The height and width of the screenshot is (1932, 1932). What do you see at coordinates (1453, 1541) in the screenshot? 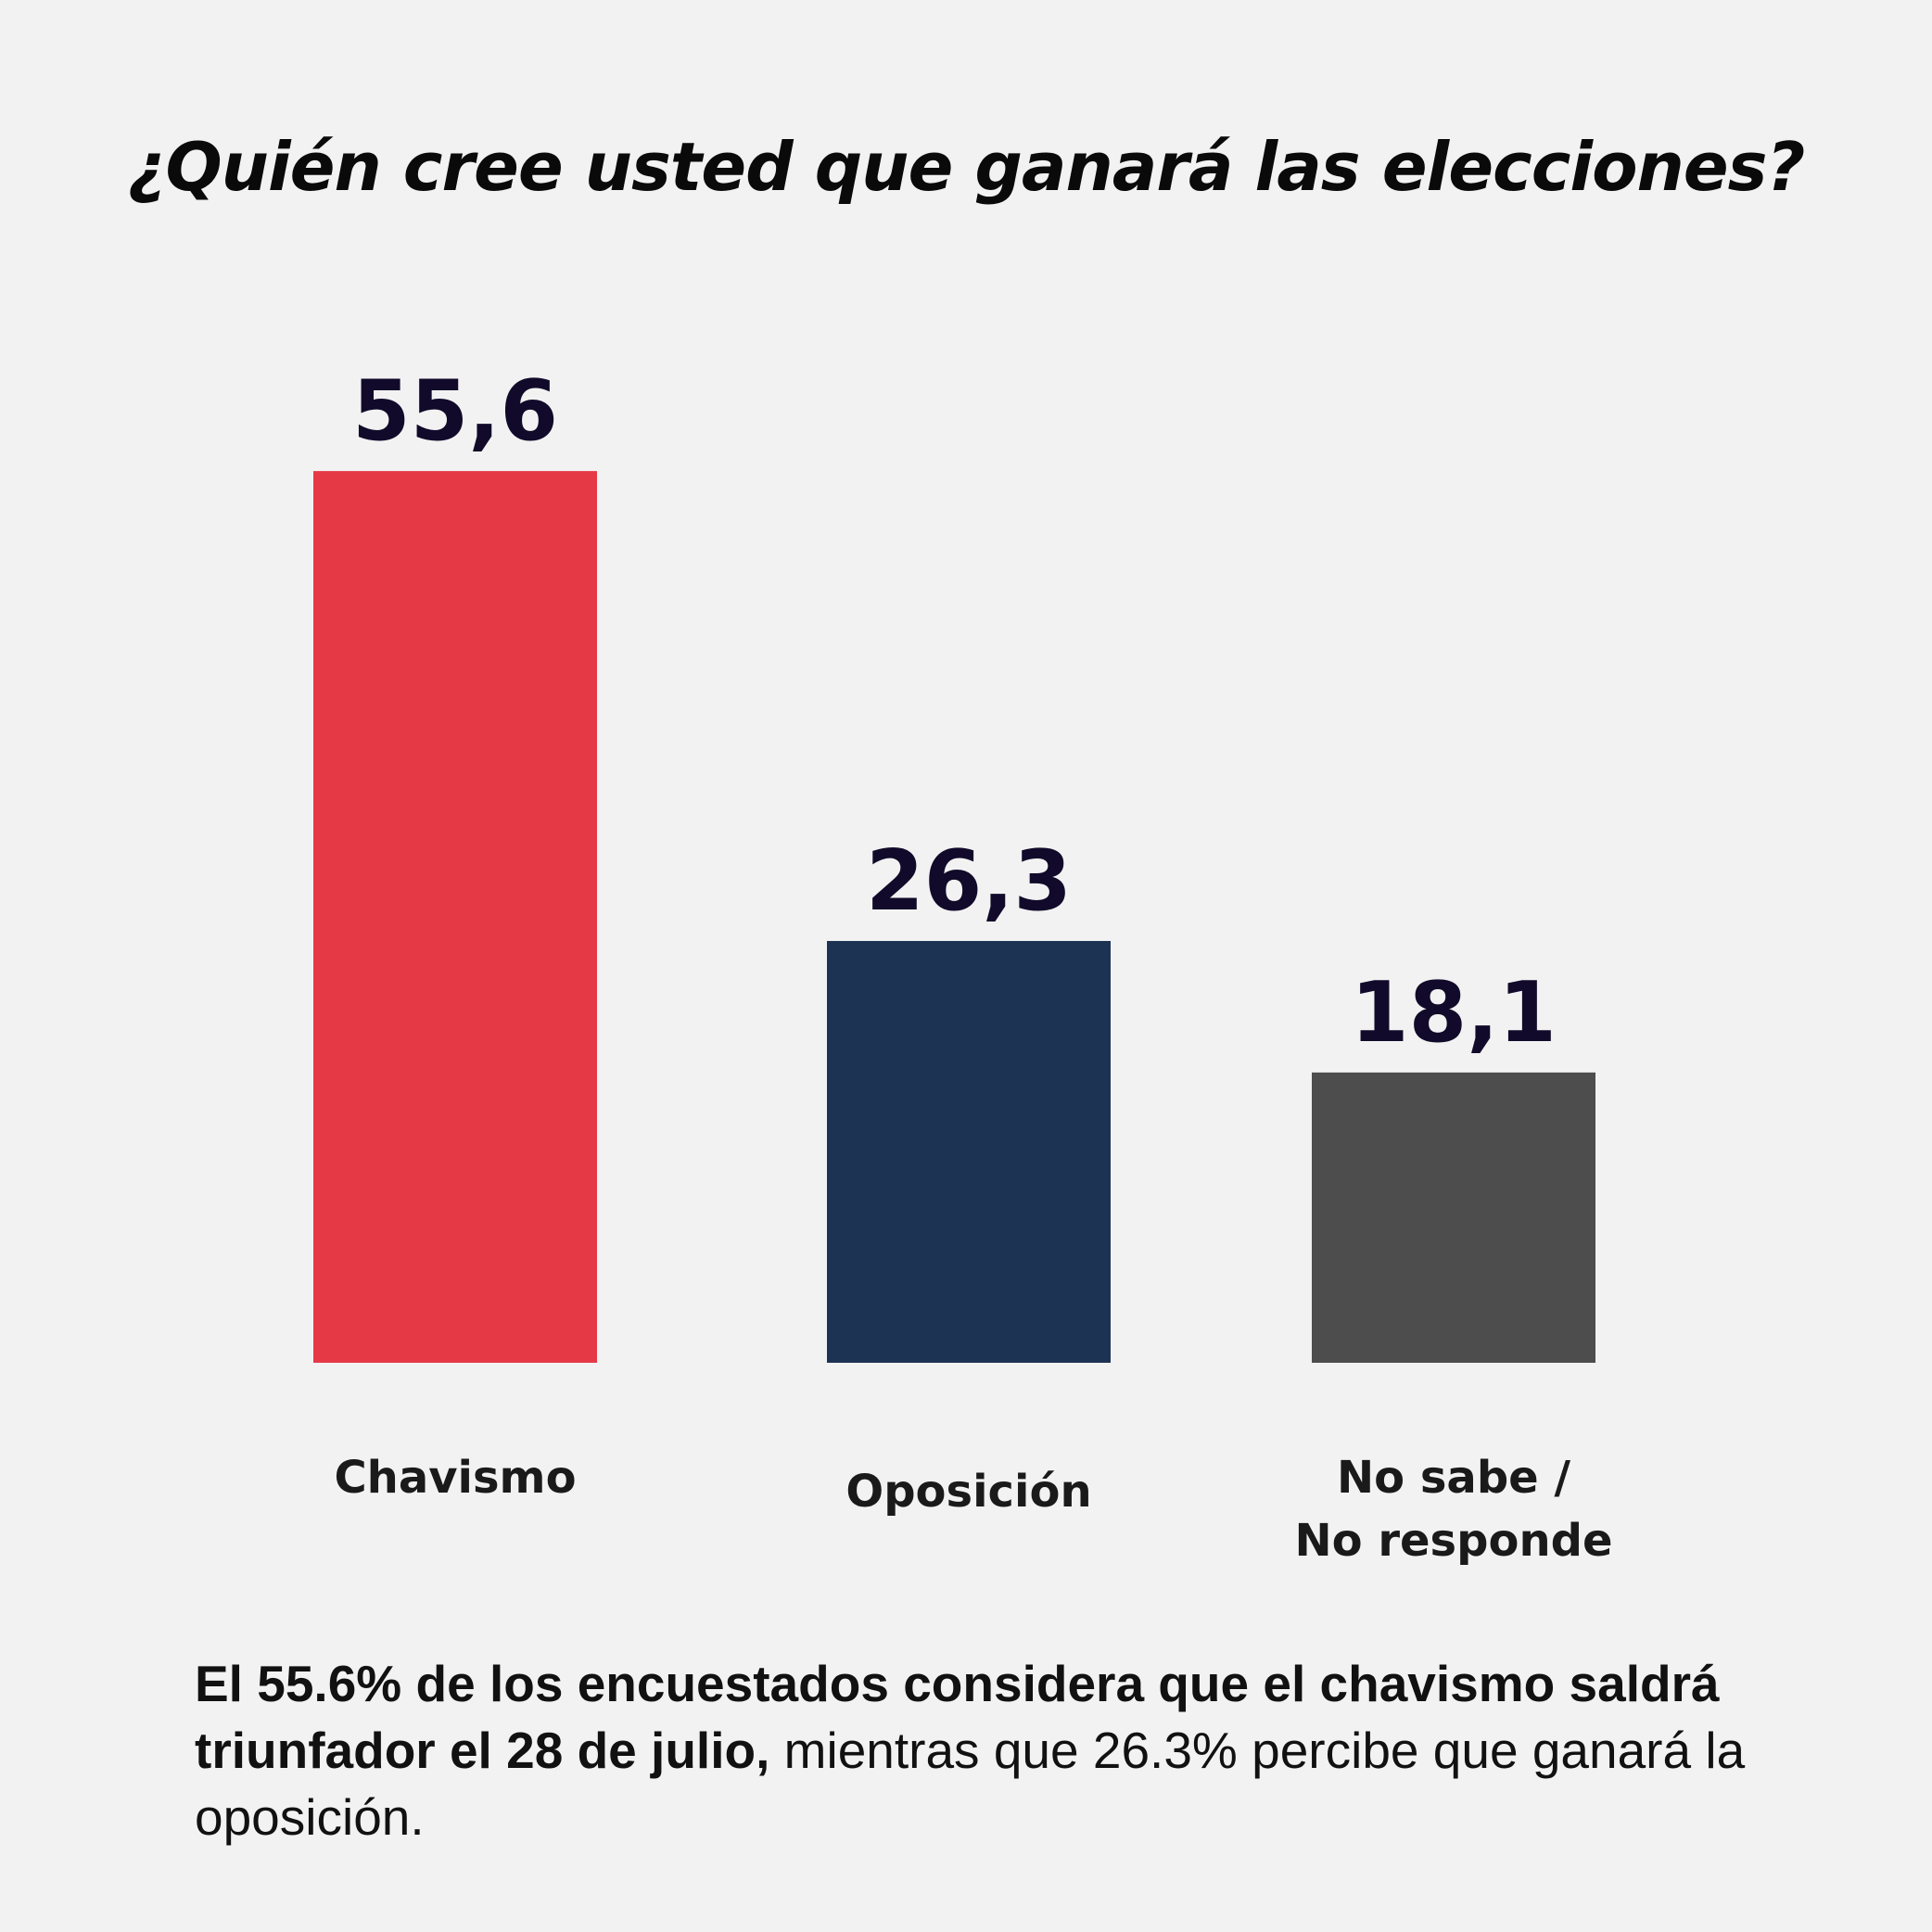
I see `category-label-no-sabe-no-responde-line-2: No responde` at bounding box center [1453, 1541].